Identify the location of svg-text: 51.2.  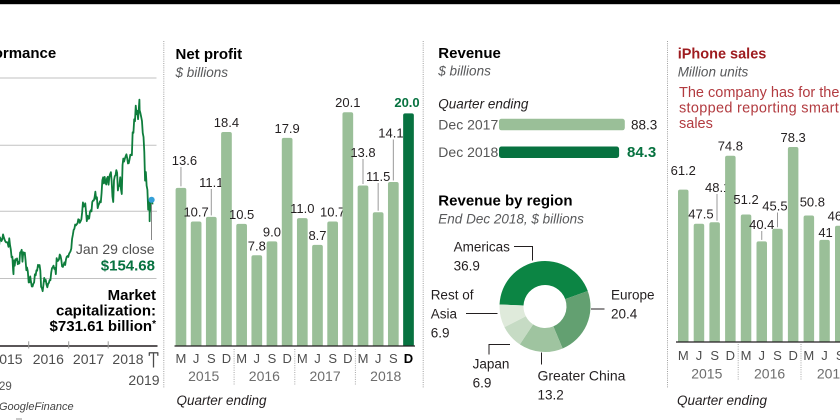
(745, 199).